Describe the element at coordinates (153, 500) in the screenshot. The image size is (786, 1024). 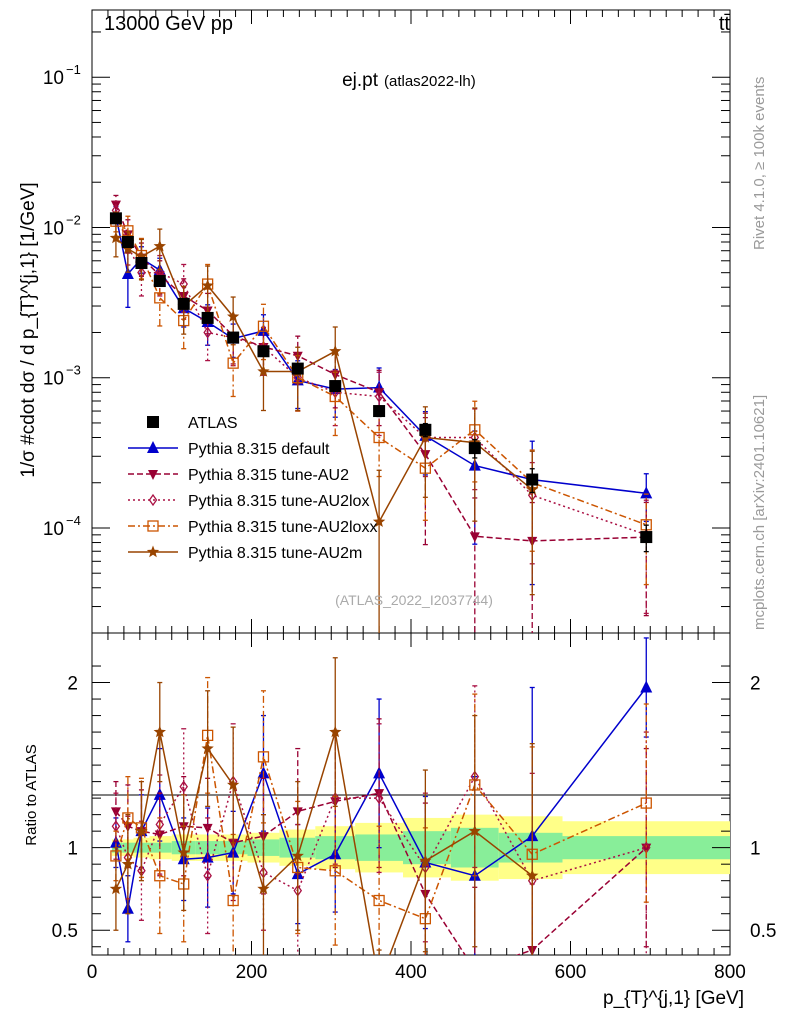
I see `legend-pythia-8-315-tune-au2lox-marker` at that location.